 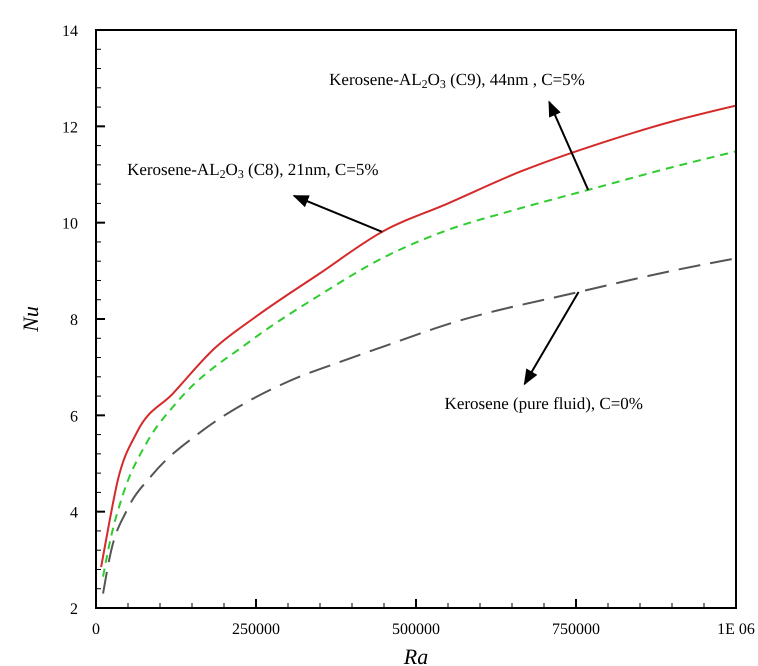 I want to click on y-tick-label: 2, so click(x=74, y=609).